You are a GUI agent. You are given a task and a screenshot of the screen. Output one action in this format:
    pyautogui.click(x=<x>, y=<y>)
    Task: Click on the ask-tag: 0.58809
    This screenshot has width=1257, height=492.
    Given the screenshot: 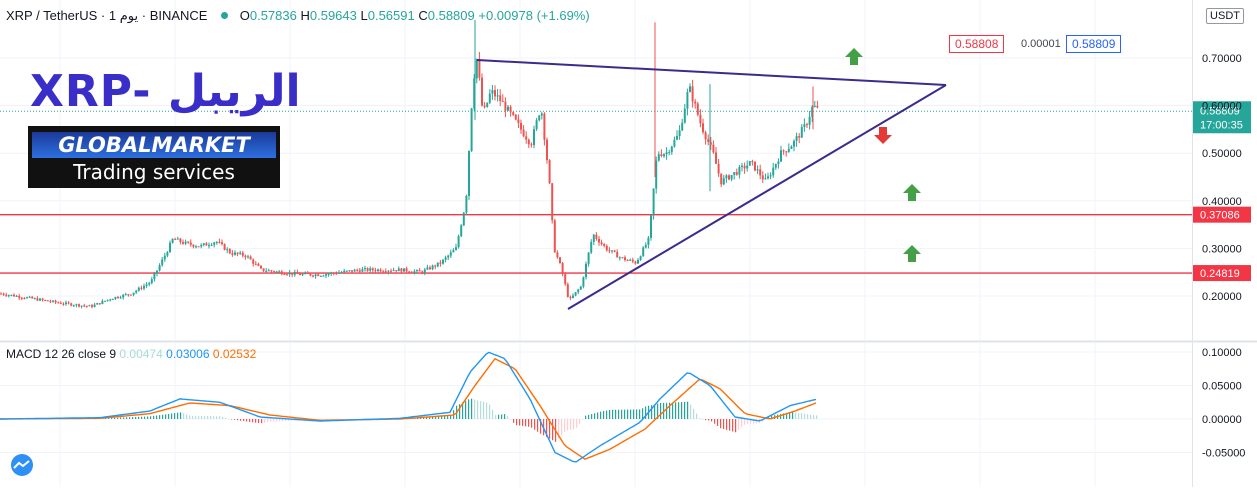 What is the action you would take?
    pyautogui.click(x=1094, y=44)
    